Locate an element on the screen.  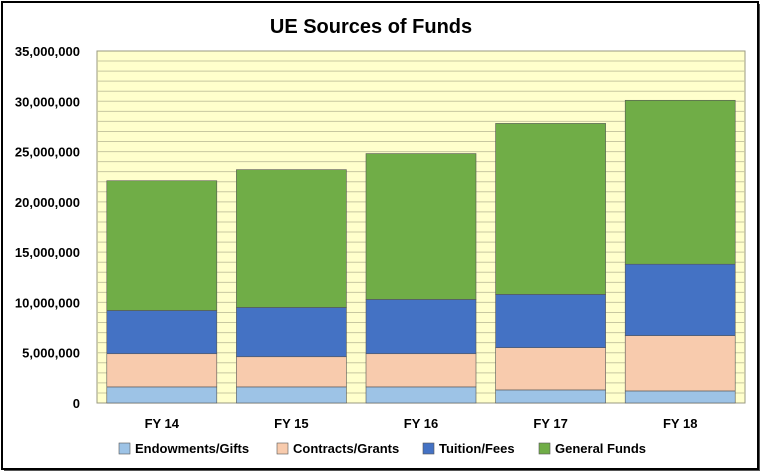
legend-label: Endowments/Gifts is located at coordinates (192, 448).